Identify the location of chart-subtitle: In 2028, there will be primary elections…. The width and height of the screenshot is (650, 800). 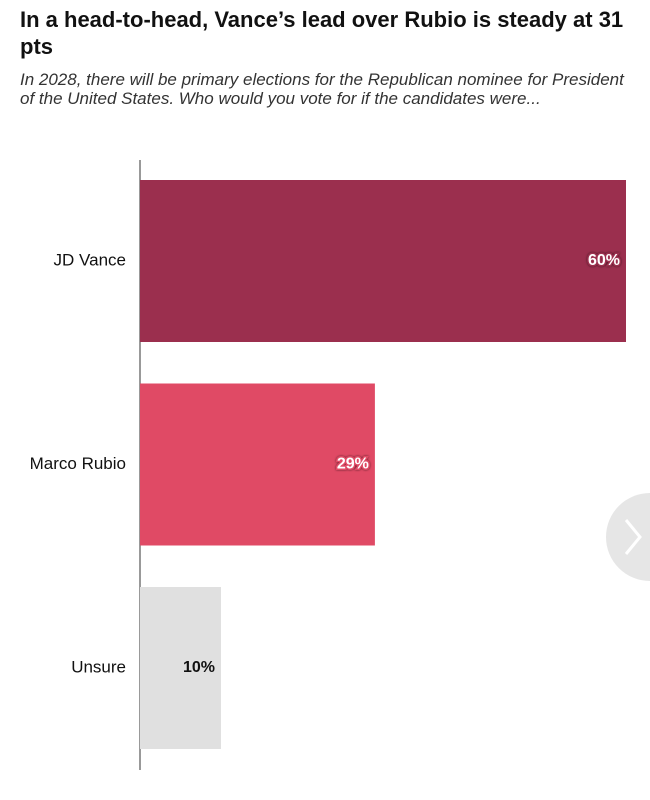
(322, 89).